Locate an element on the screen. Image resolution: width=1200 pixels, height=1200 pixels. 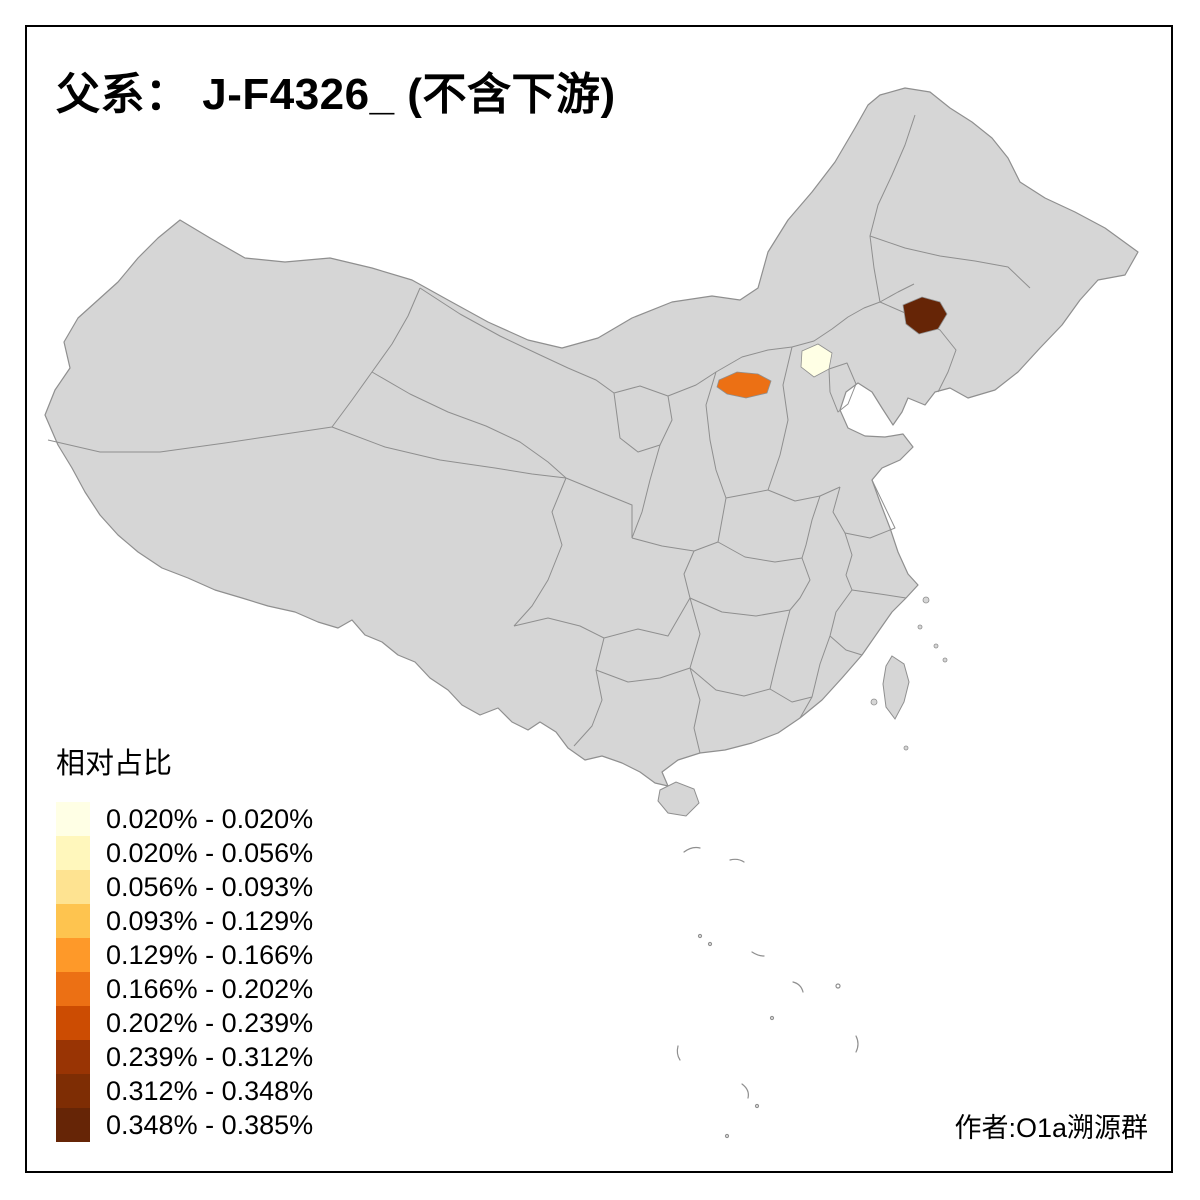
legend-label: 0.348% - 0.385% is located at coordinates (210, 1124).